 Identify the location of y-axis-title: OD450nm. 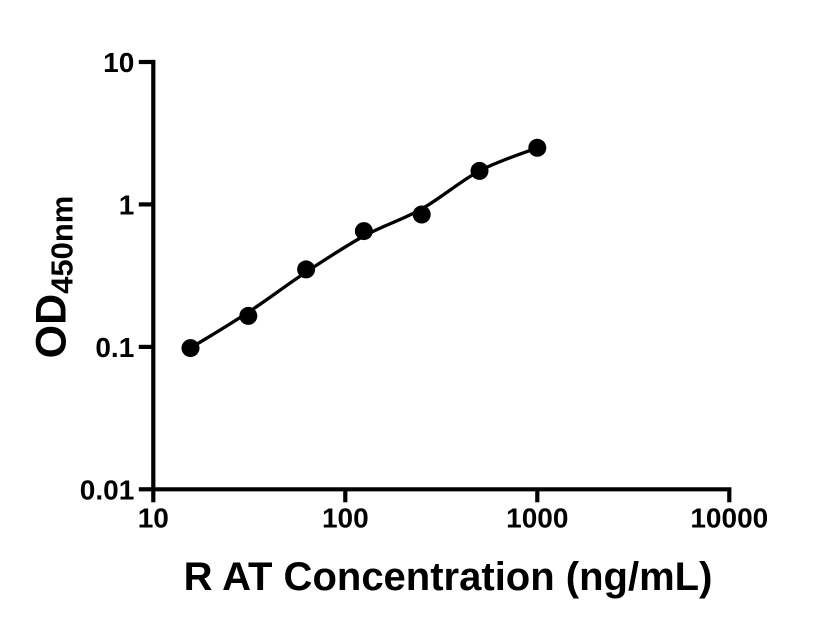
(53, 277).